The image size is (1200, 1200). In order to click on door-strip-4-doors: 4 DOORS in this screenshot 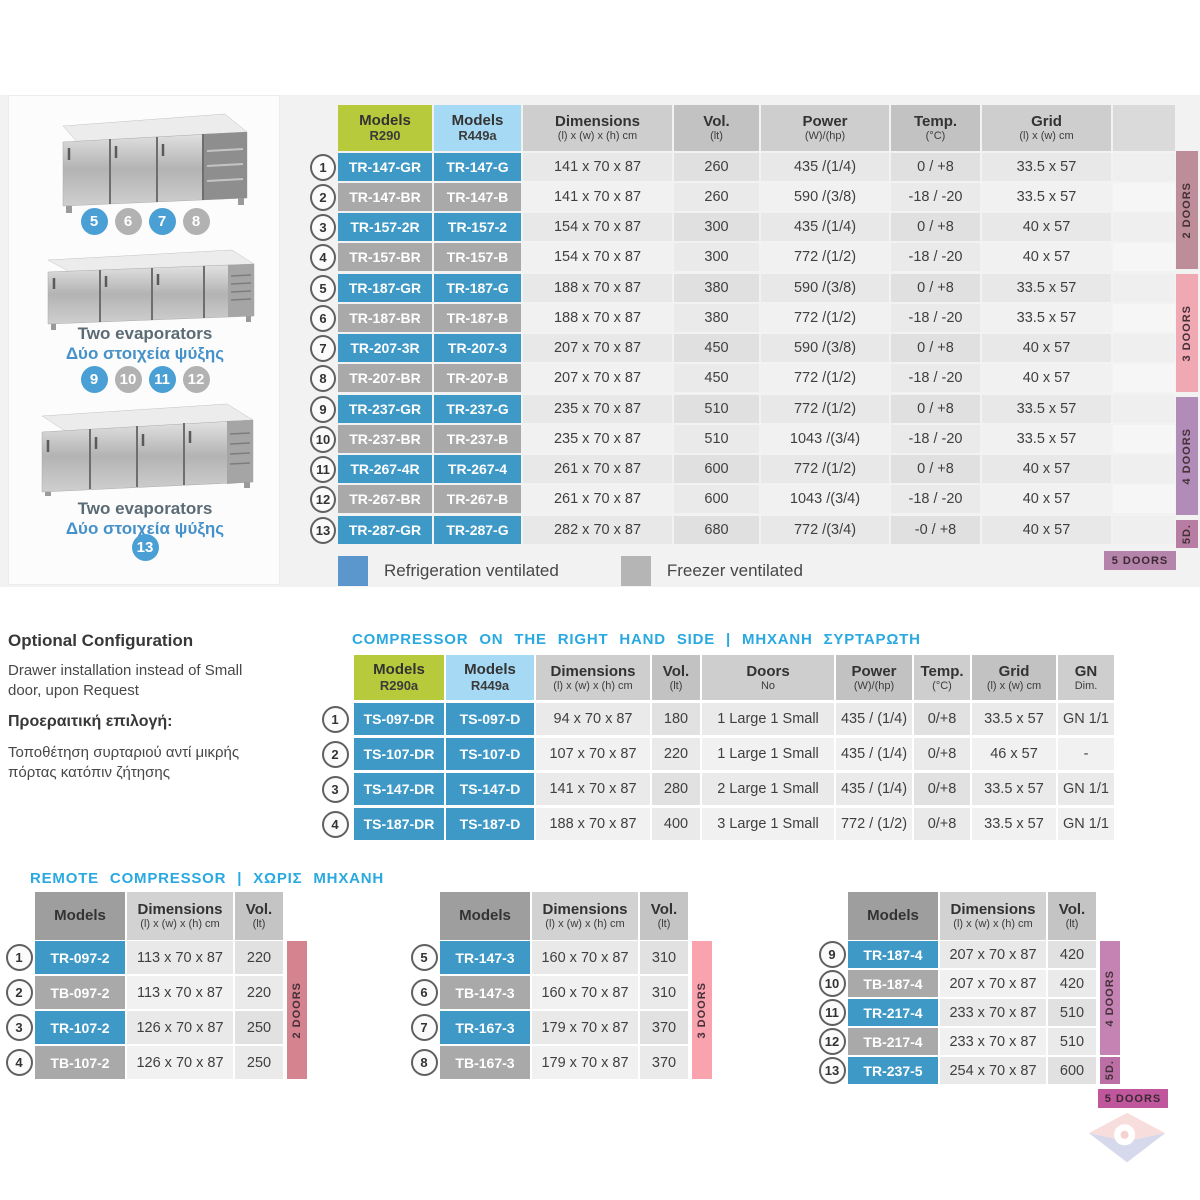, I will do `click(1187, 456)`.